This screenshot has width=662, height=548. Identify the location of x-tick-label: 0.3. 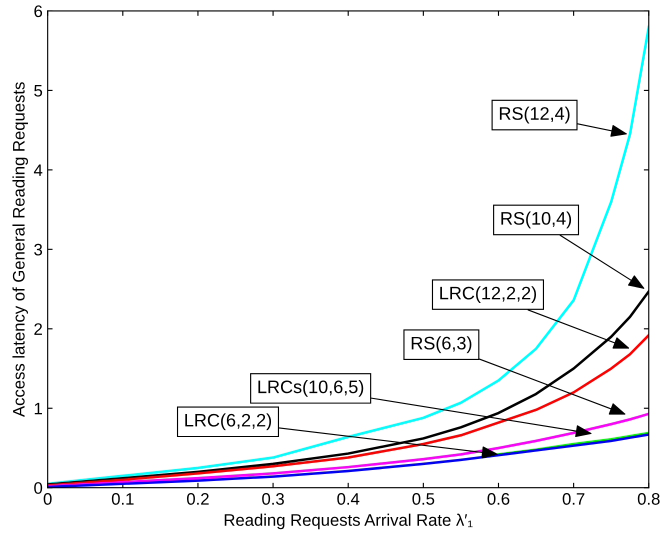
(273, 499).